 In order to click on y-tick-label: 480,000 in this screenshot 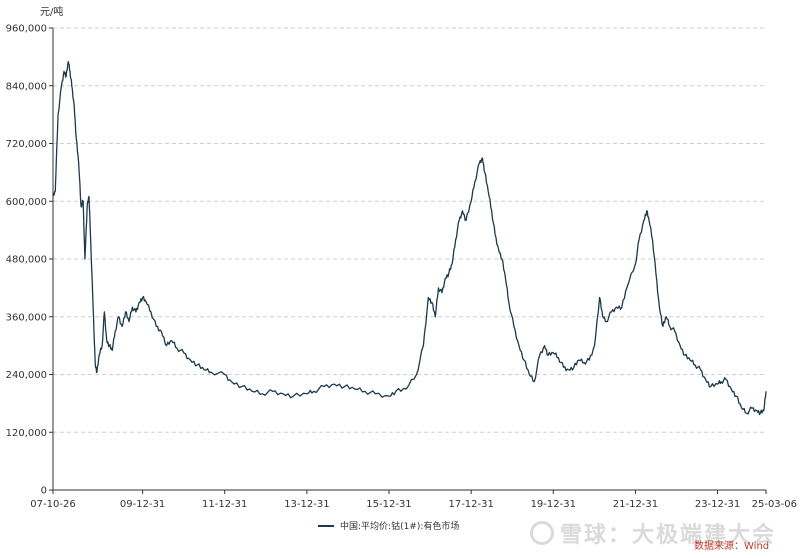, I will do `click(26, 260)`.